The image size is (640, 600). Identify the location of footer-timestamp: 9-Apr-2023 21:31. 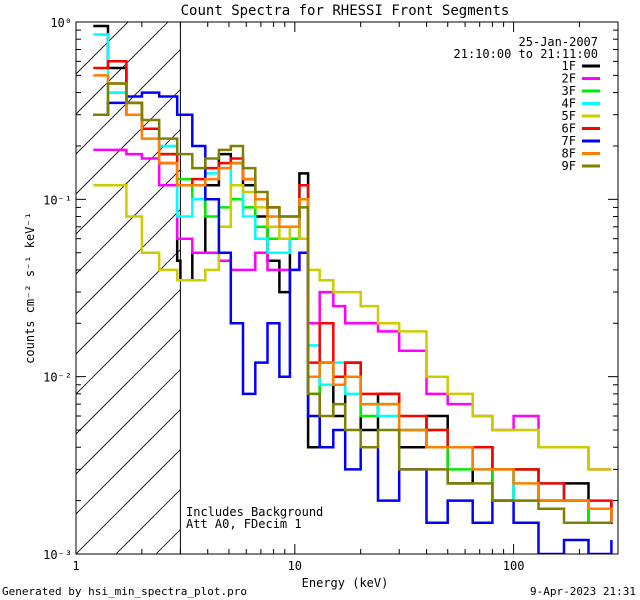
(583, 591).